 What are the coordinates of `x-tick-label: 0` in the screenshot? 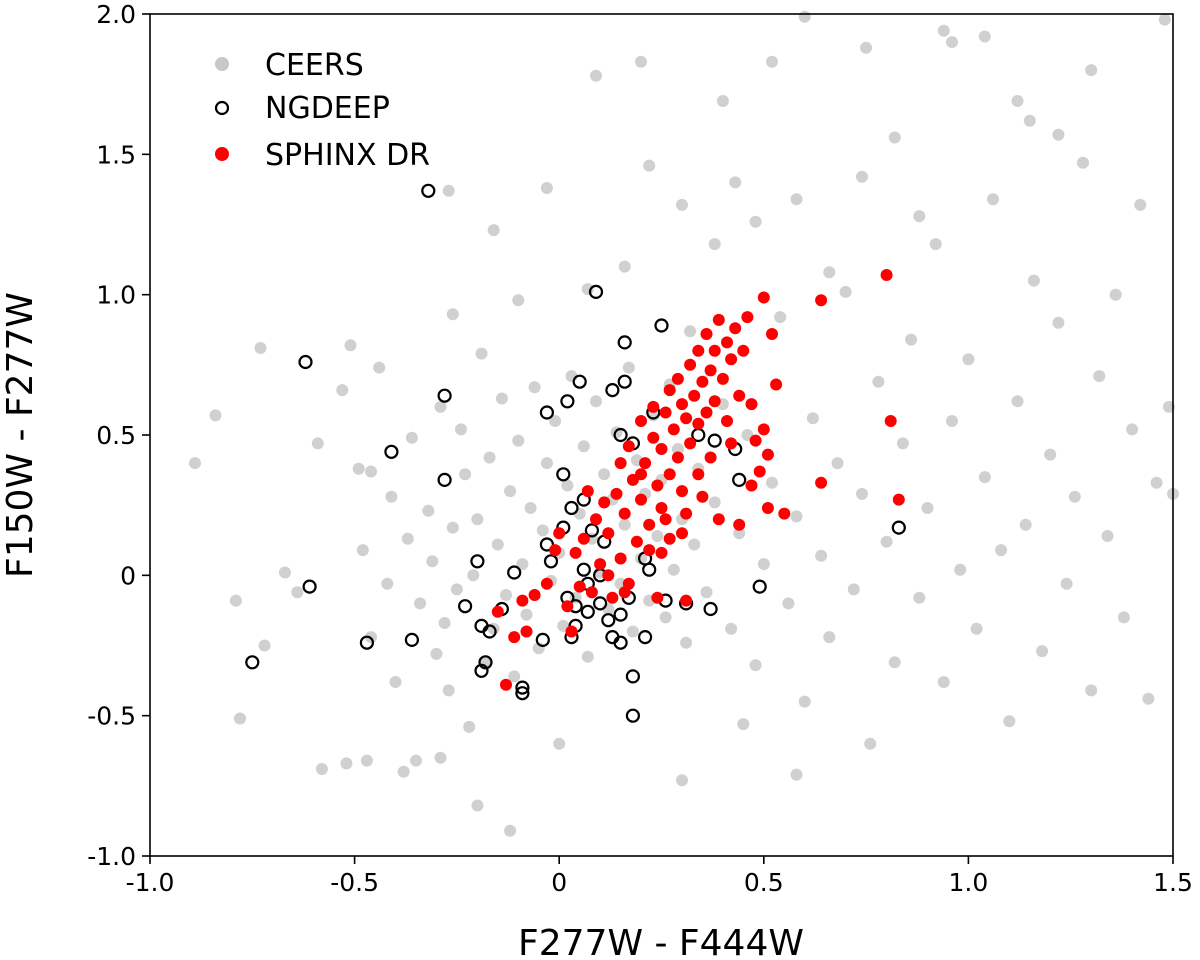 It's located at (559, 882).